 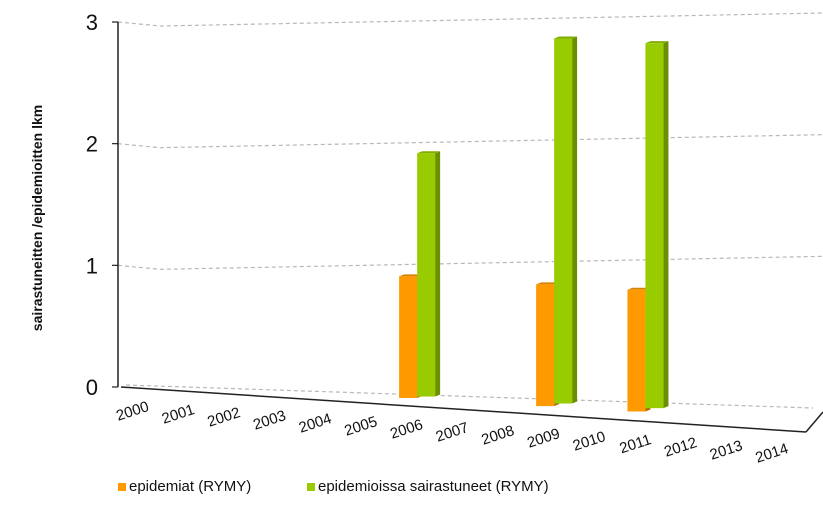 What do you see at coordinates (92, 387) in the screenshot?
I see `y-tick-label: 0` at bounding box center [92, 387].